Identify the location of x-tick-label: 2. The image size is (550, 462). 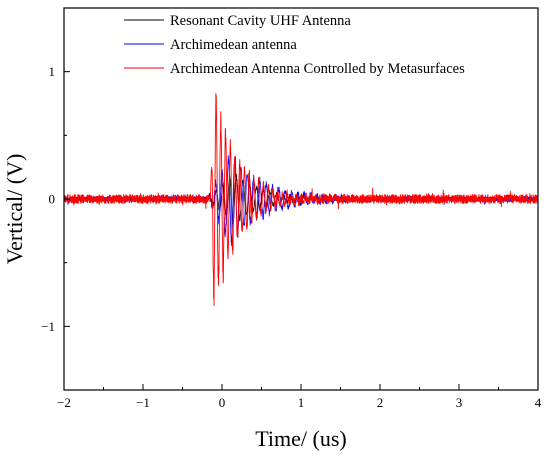
(380, 402).